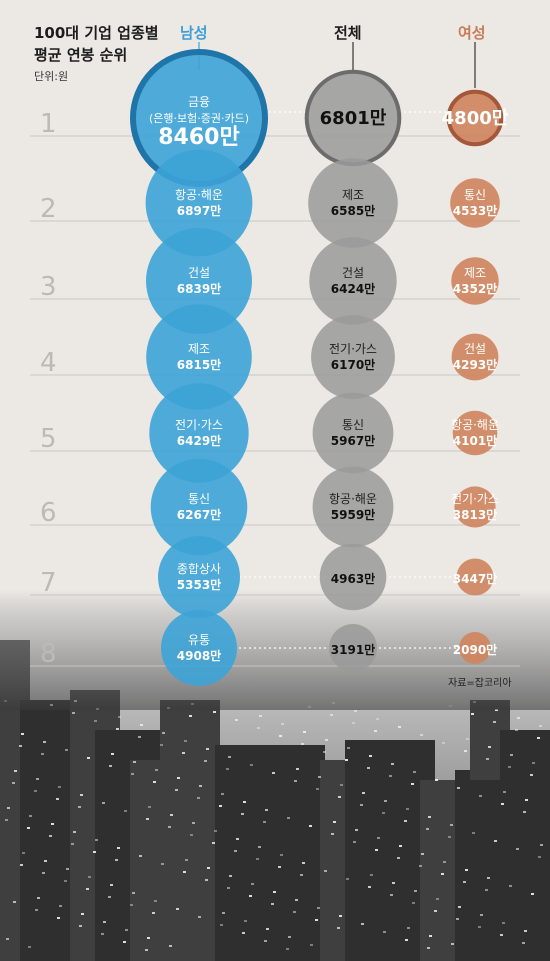 The height and width of the screenshot is (961, 550). What do you see at coordinates (48, 513) in the screenshot?
I see `rank-number: 6` at bounding box center [48, 513].